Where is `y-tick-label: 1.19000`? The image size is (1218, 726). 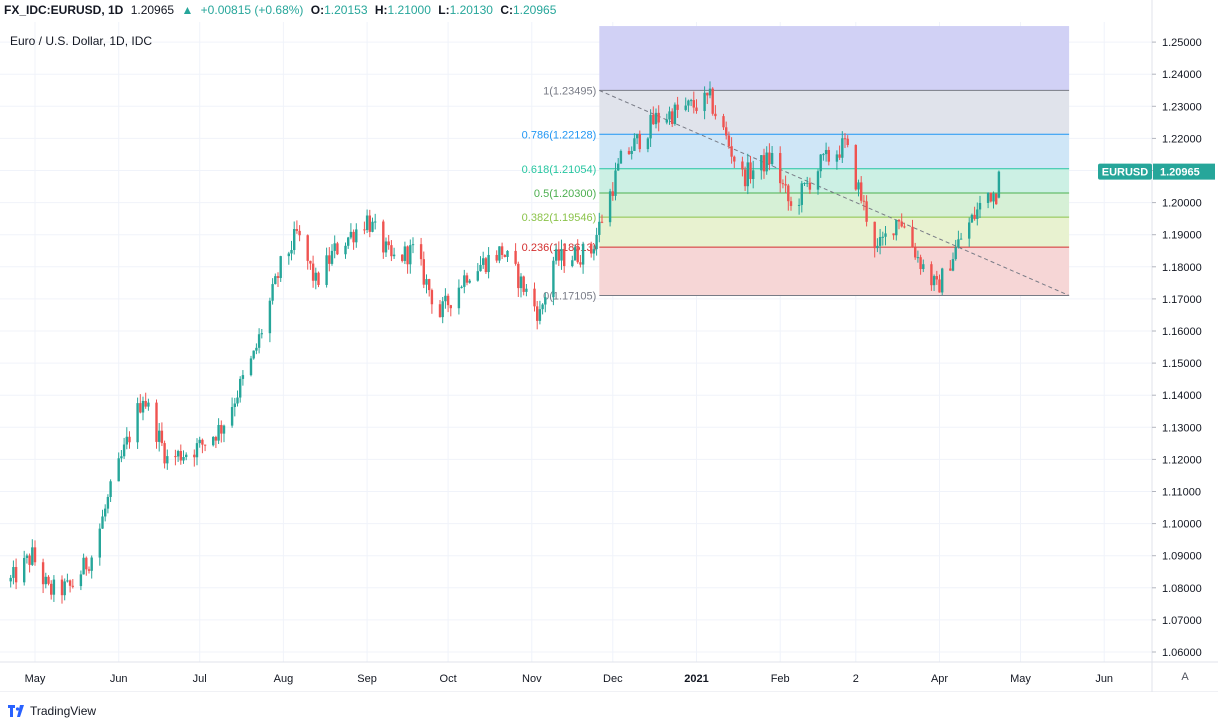
y-tick-label: 1.19000 is located at coordinates (1182, 236).